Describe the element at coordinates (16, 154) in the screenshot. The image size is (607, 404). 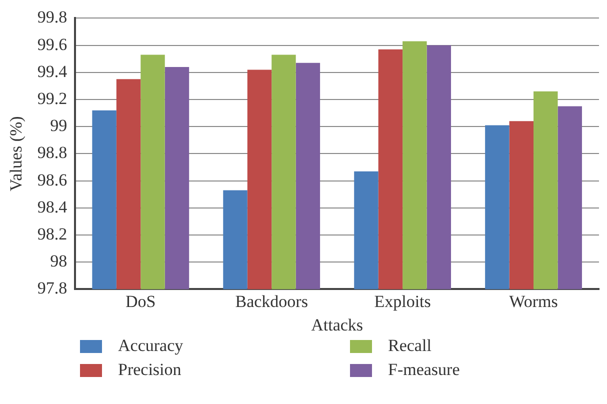
I see `y-axis-title: Values (%)` at that location.